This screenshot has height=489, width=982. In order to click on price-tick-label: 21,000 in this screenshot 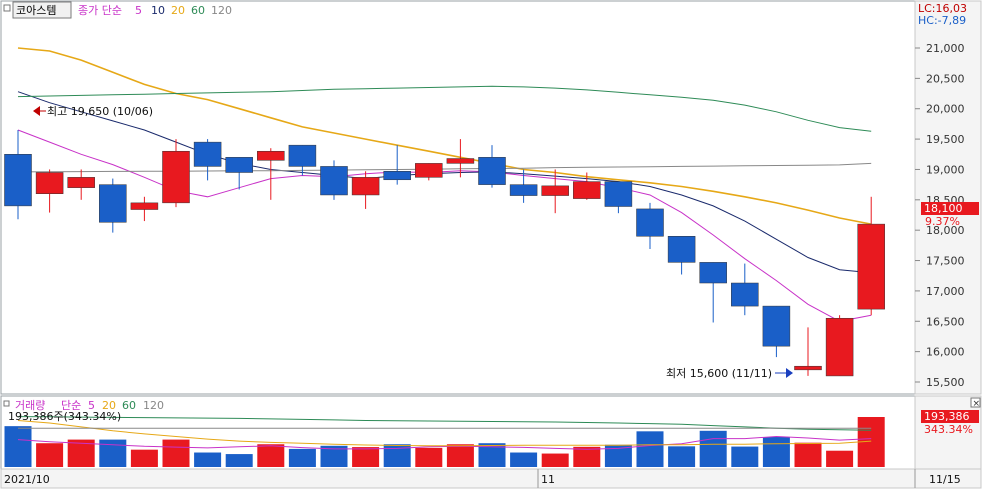, I will do `click(945, 48)`.